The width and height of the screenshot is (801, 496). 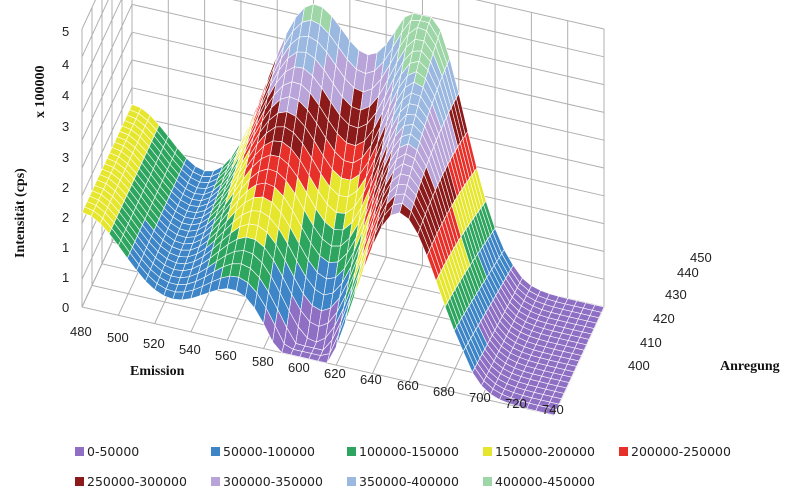 What do you see at coordinates (409, 481) in the screenshot?
I see `legend-label: 350000-400000` at bounding box center [409, 481].